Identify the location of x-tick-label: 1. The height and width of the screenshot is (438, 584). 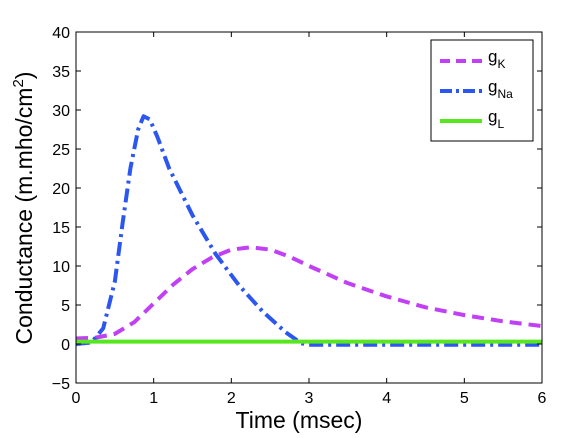
(153, 398).